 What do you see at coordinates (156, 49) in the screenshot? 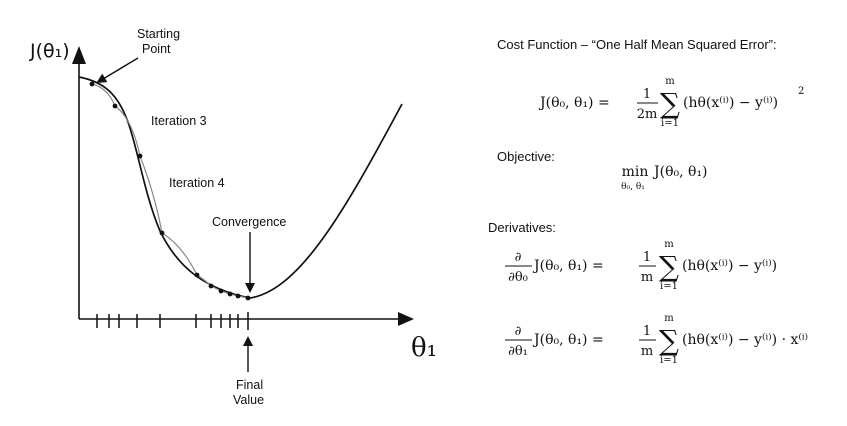
I see `starting-point-label-line: Point` at bounding box center [156, 49].